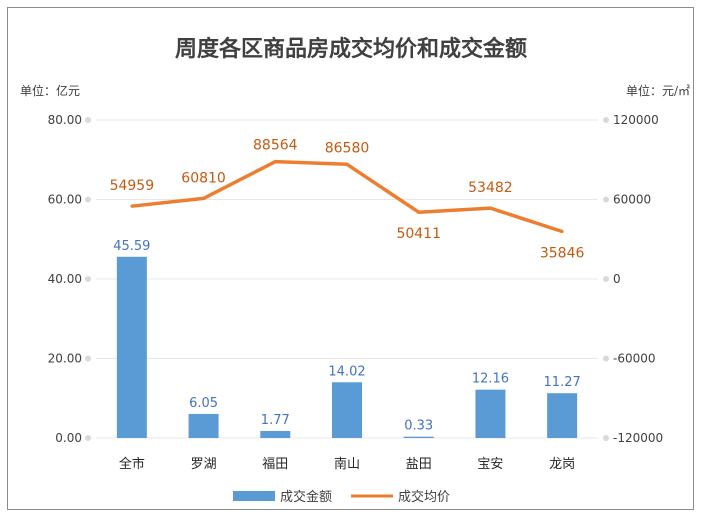 This screenshot has width=703, height=520. What do you see at coordinates (636, 120) in the screenshot?
I see `right-tick-label: 120000` at bounding box center [636, 120].